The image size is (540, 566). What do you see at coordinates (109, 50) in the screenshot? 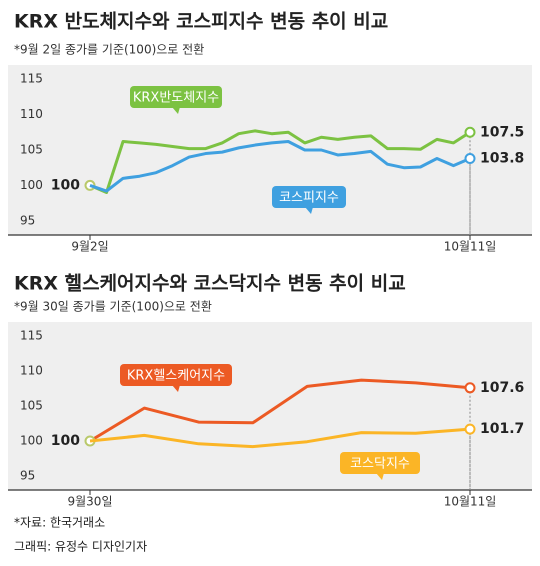
I see `chart-subtitle: *9월 2일 종가를 기준(100)으로 전환` at bounding box center [109, 50].